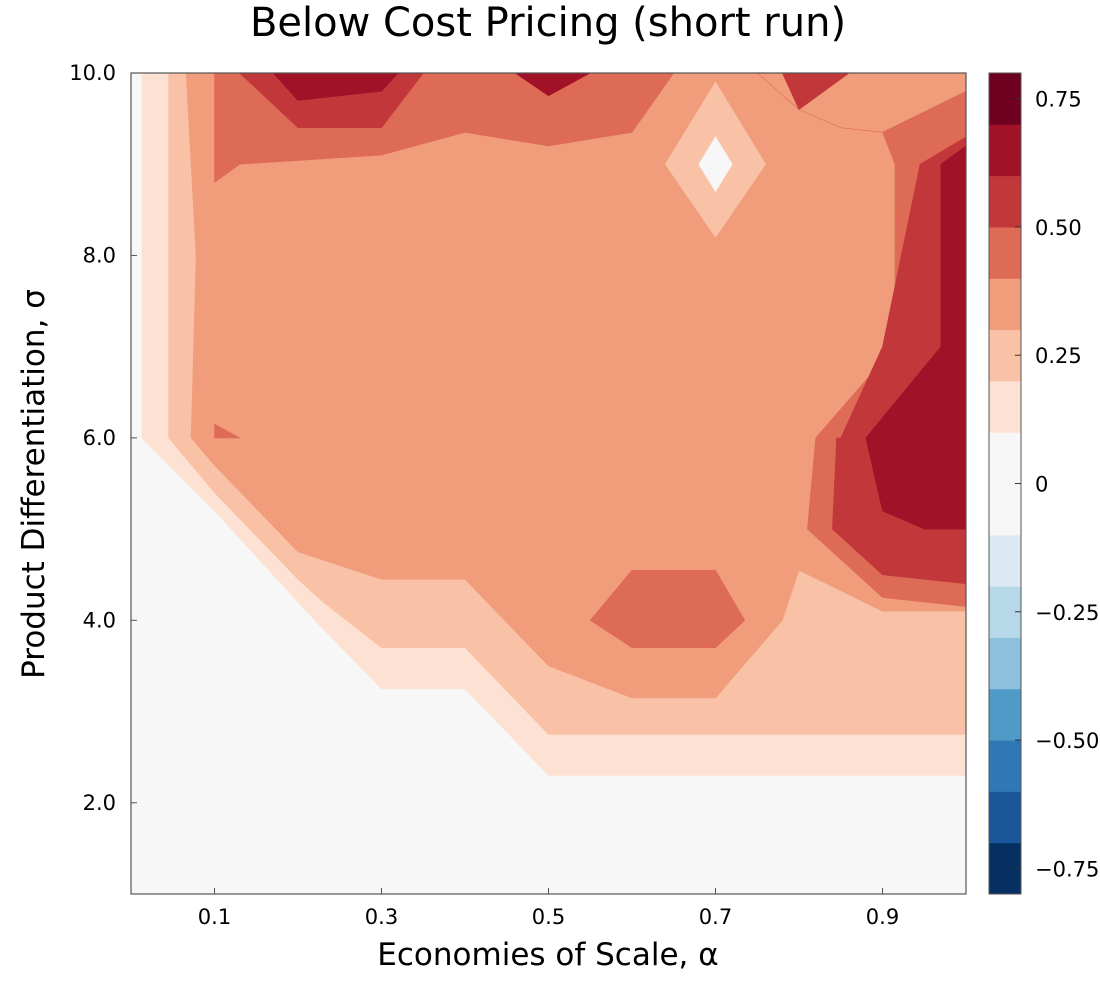  I want to click on x-tick-label: 0.3, so click(381, 917).